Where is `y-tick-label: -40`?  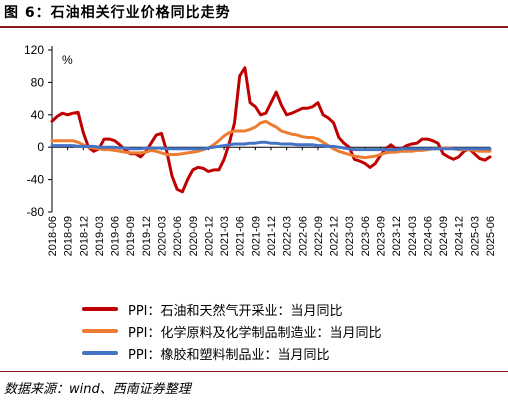 y-tick-label: -40 is located at coordinates (36, 180).